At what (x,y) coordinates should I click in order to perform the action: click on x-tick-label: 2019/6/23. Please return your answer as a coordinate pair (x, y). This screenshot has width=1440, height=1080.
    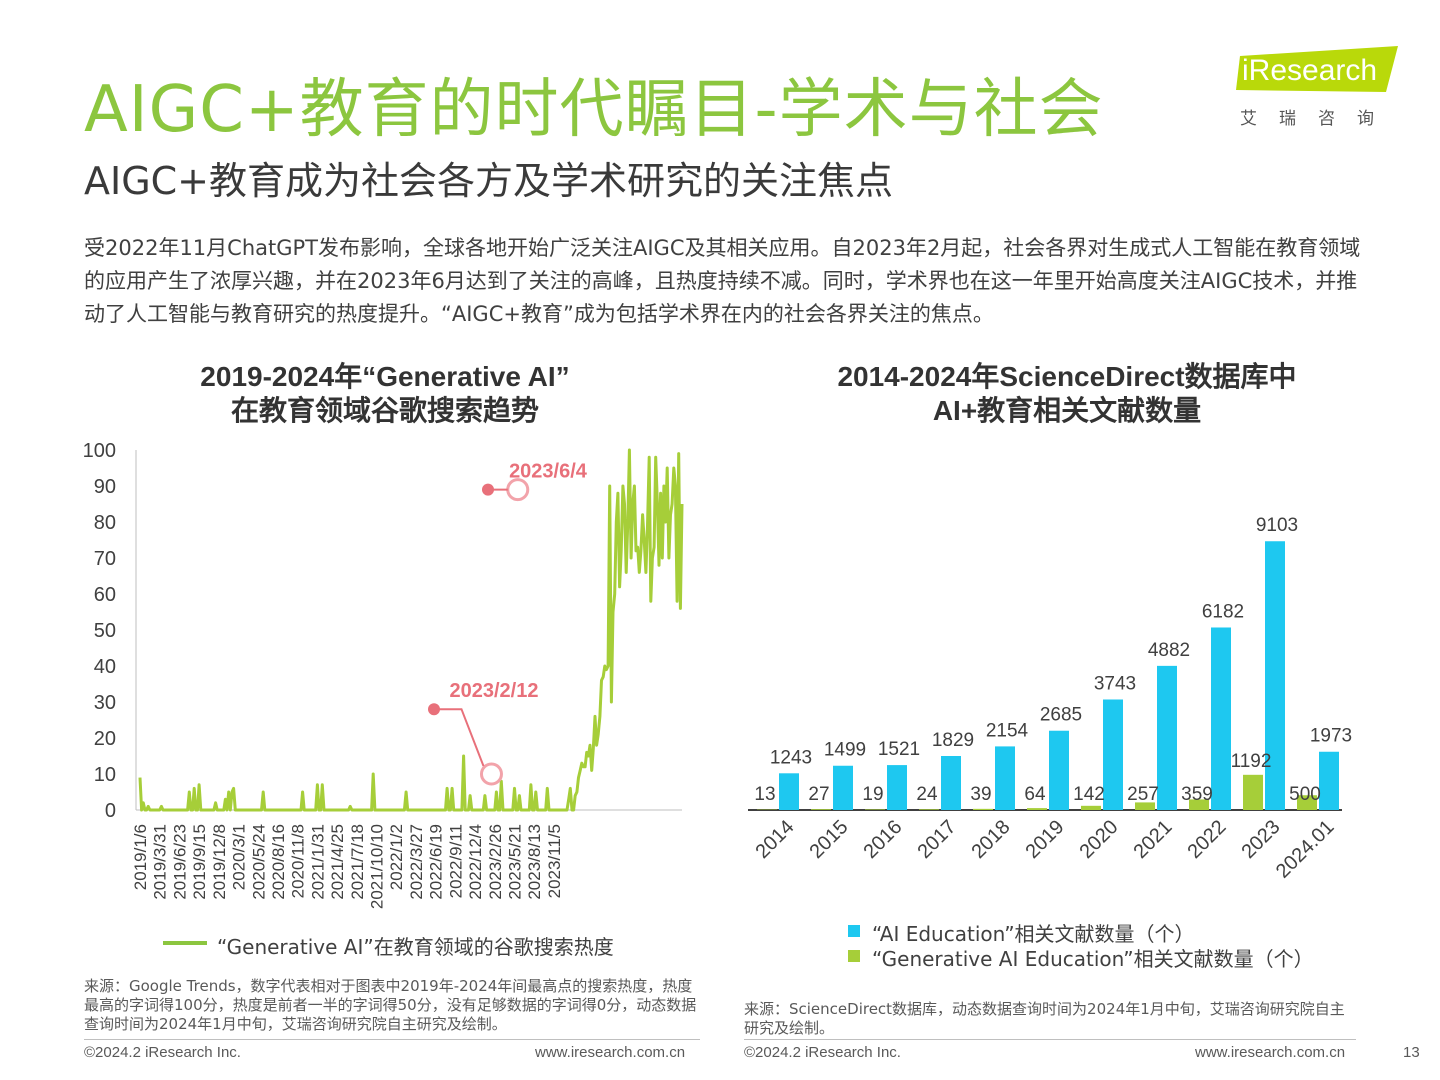
    Looking at the image, I should click on (179, 862).